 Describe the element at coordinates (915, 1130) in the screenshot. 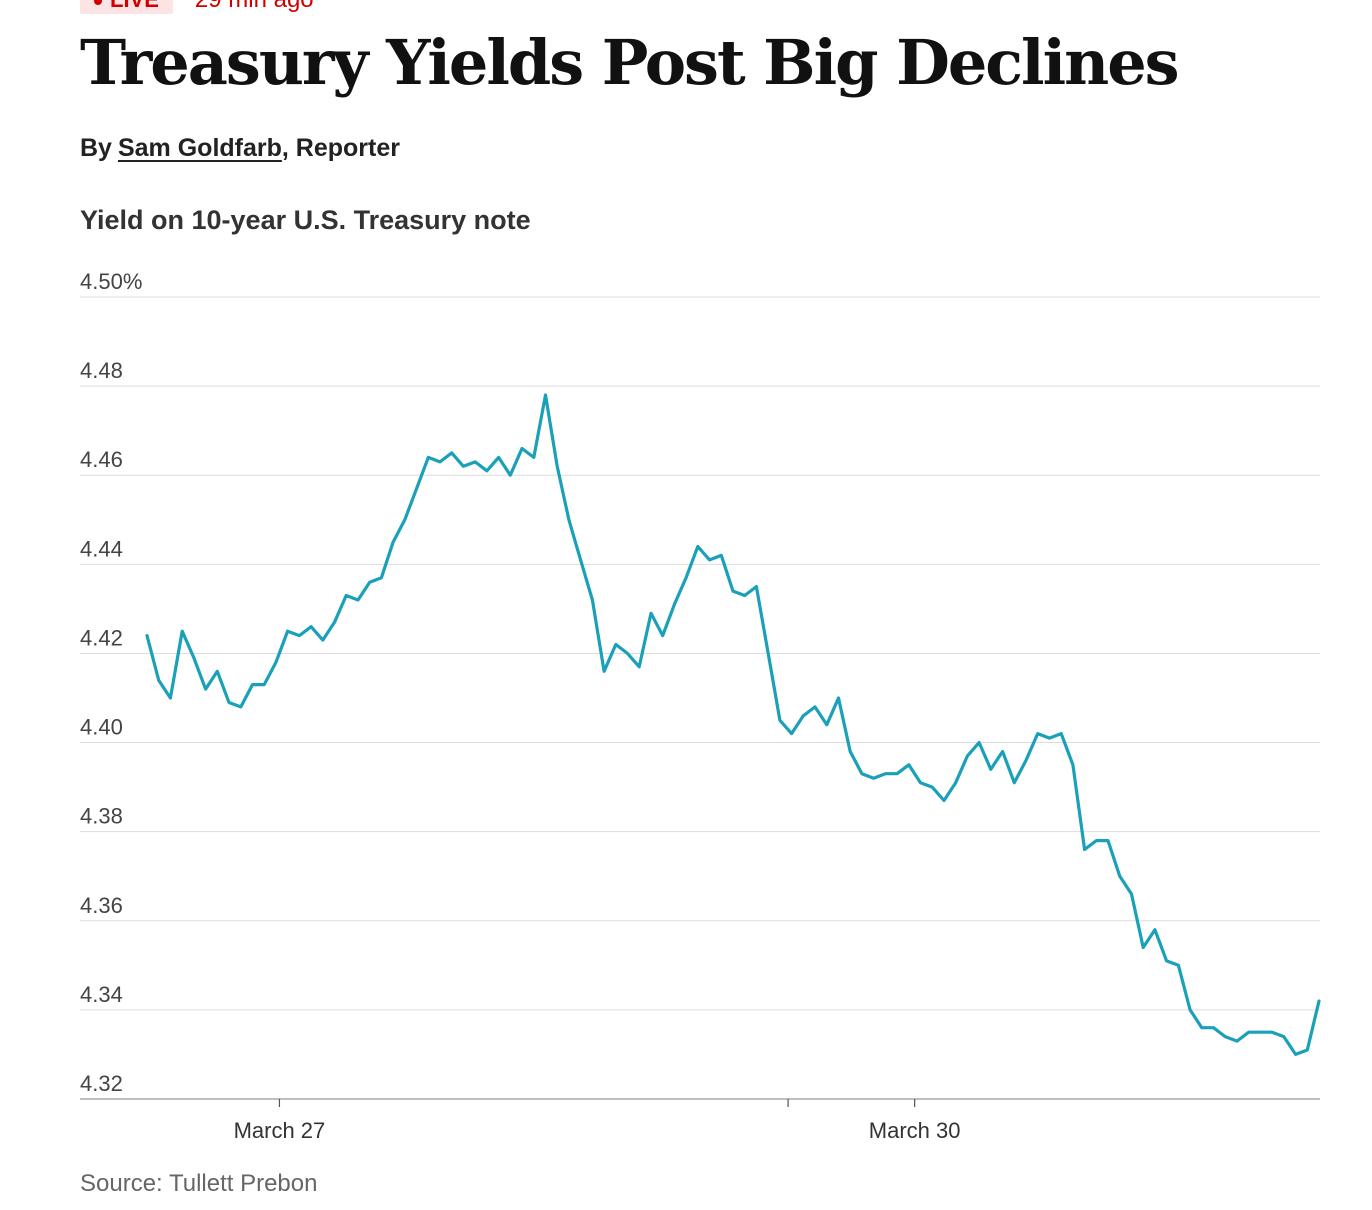

I see `x-tick-label: March 30` at that location.